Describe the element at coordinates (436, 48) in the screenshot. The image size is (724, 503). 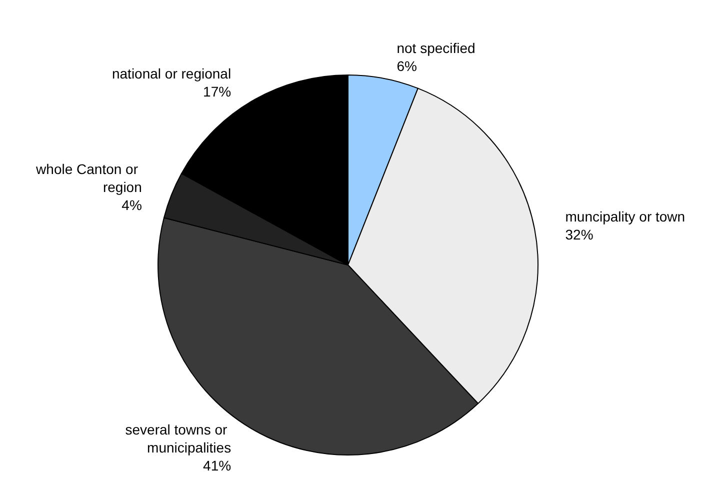
I see `slice-label: not specified` at that location.